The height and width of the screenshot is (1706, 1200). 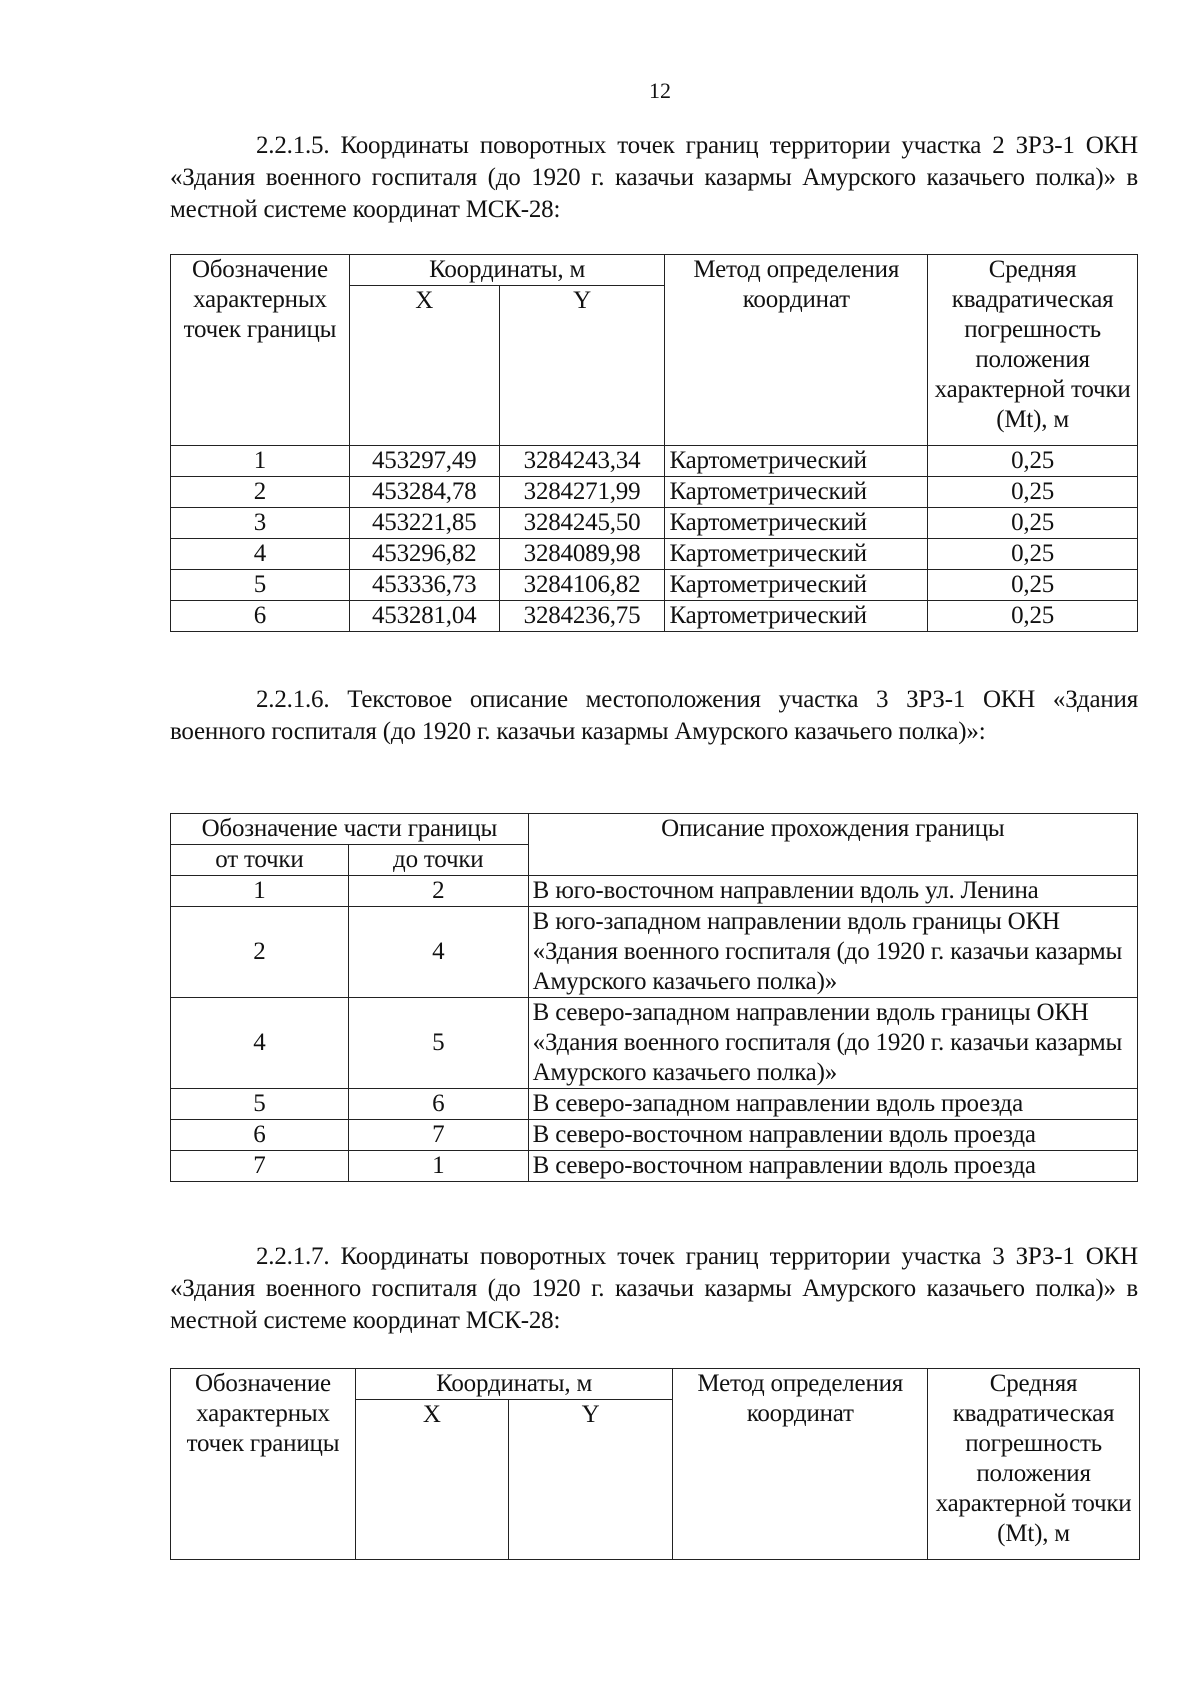 I want to click on header-to: до точки, so click(x=438, y=860).